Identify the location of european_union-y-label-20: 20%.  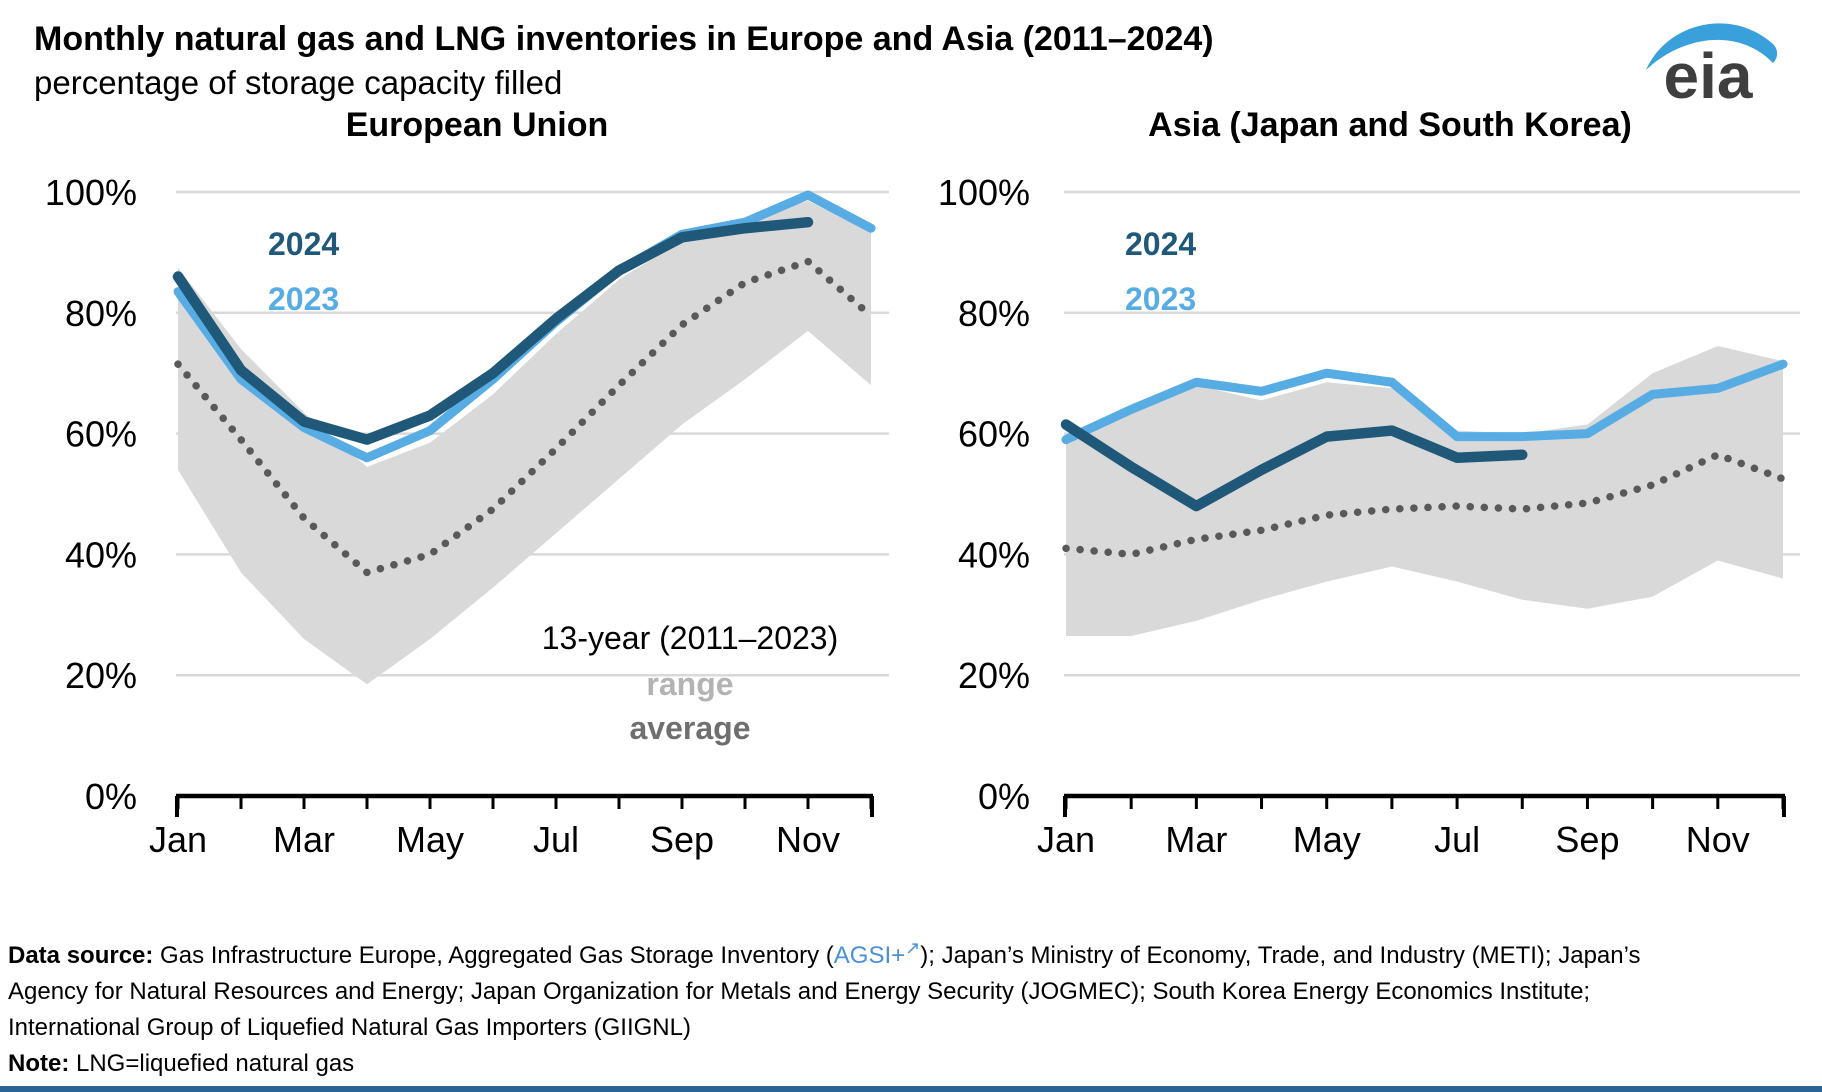
(101, 675).